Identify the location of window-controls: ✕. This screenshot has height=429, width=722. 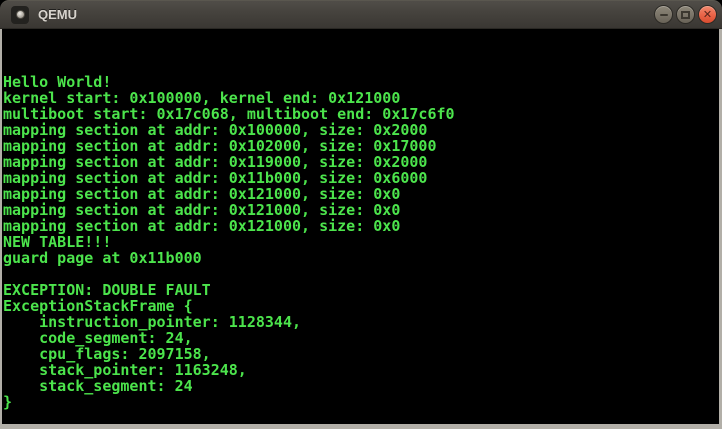
(685, 14).